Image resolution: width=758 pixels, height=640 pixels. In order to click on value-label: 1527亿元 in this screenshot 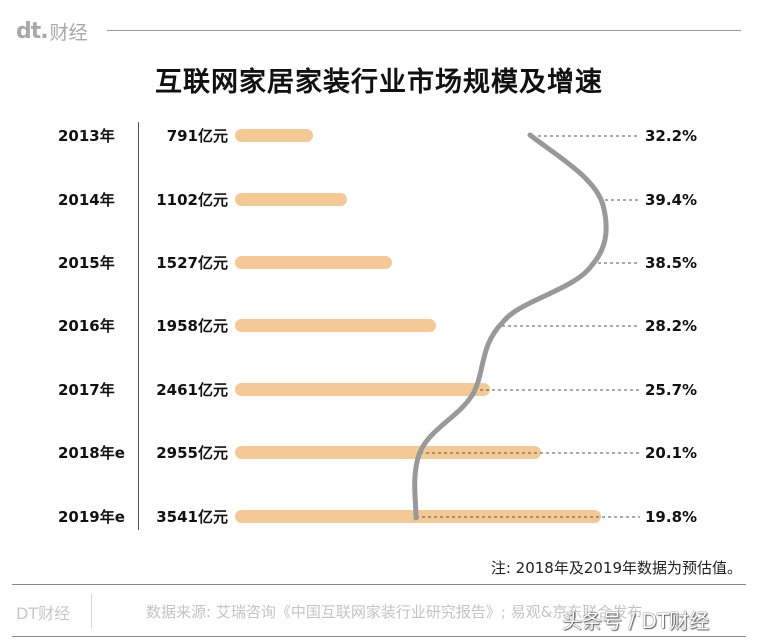, I will do `click(192, 263)`.